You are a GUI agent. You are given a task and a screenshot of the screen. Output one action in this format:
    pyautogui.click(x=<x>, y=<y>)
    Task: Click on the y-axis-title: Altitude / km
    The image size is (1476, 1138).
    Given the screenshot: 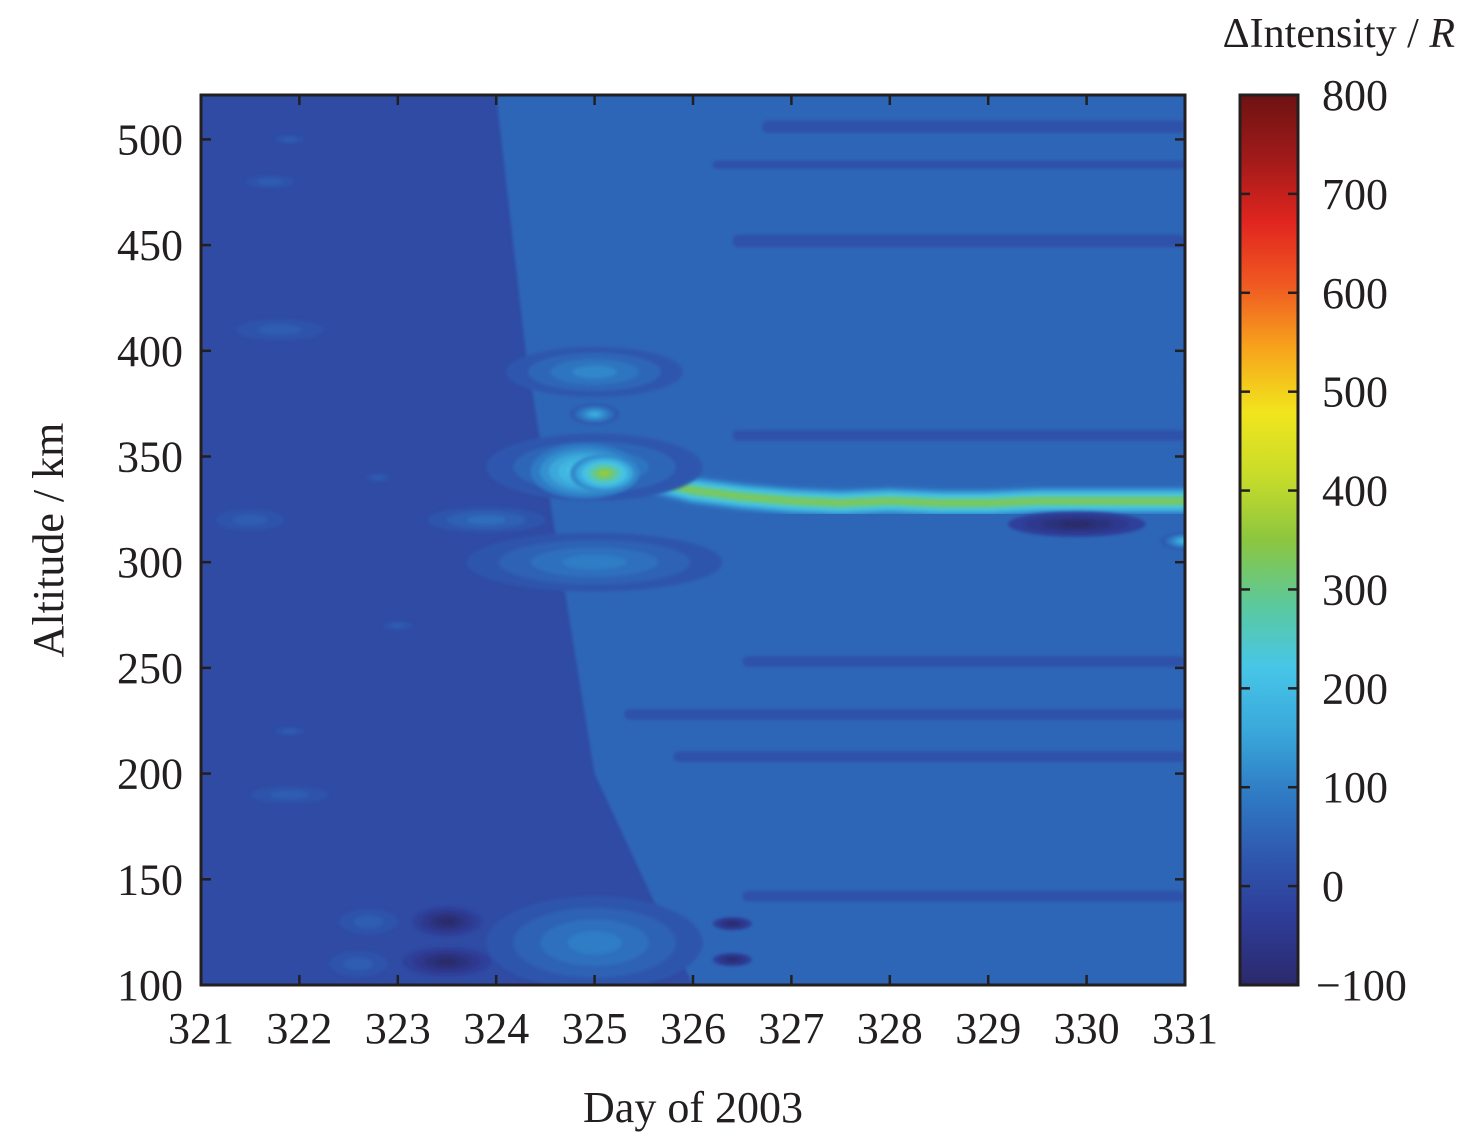 What is the action you would take?
    pyautogui.click(x=48, y=540)
    